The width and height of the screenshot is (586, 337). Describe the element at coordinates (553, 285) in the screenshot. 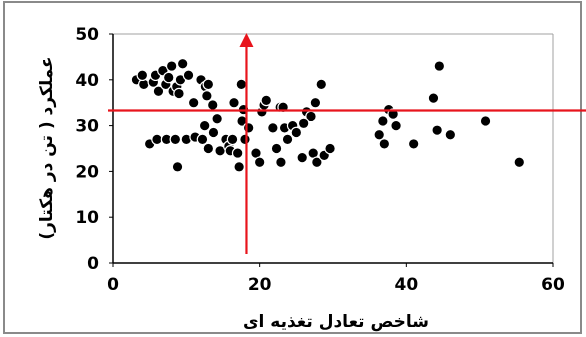

I see `x-tick-label: 60` at that location.